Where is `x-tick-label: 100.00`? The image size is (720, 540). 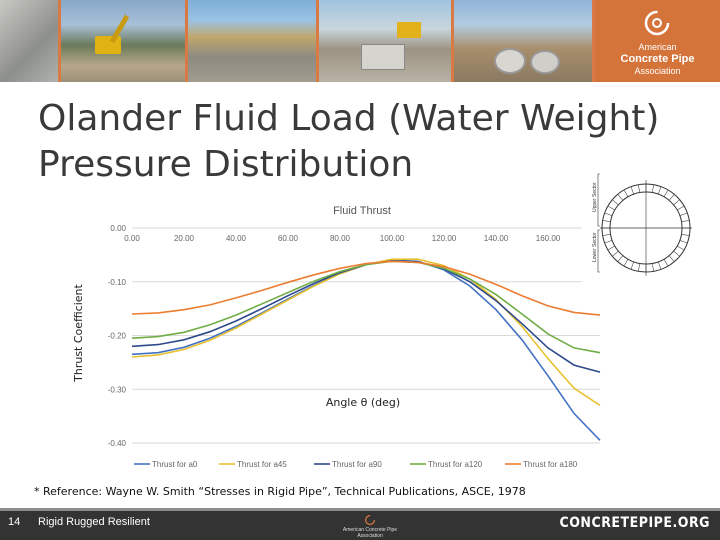
x-tick-label: 100.00 is located at coordinates (392, 238).